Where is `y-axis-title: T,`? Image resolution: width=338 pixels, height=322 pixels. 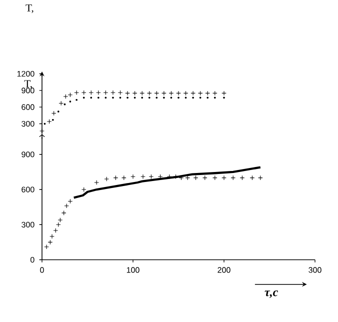 y-axis-title: T, is located at coordinates (28, 84).